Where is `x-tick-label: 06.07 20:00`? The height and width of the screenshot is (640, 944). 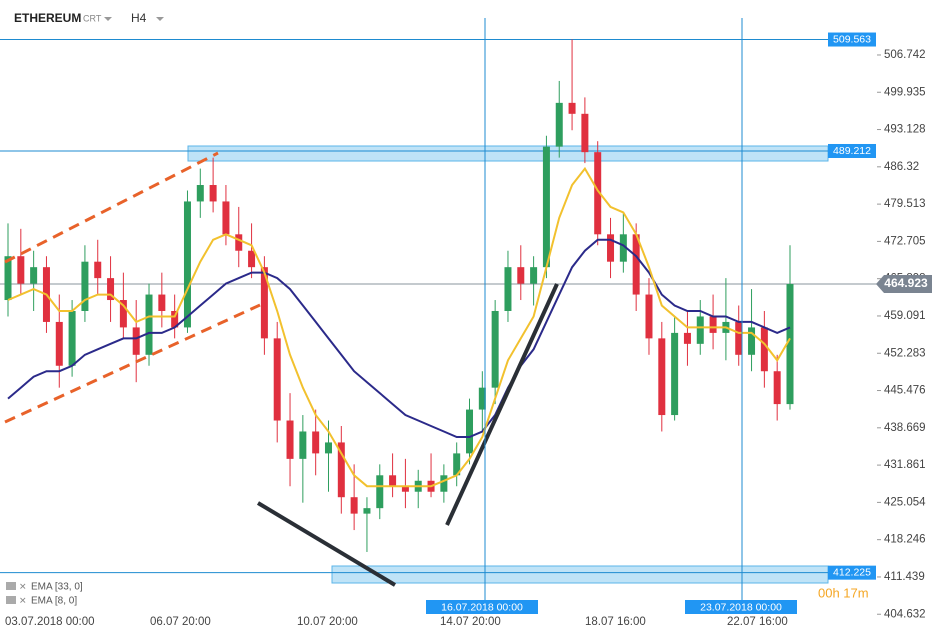
x-tick-label: 06.07 20:00 is located at coordinates (180, 622).